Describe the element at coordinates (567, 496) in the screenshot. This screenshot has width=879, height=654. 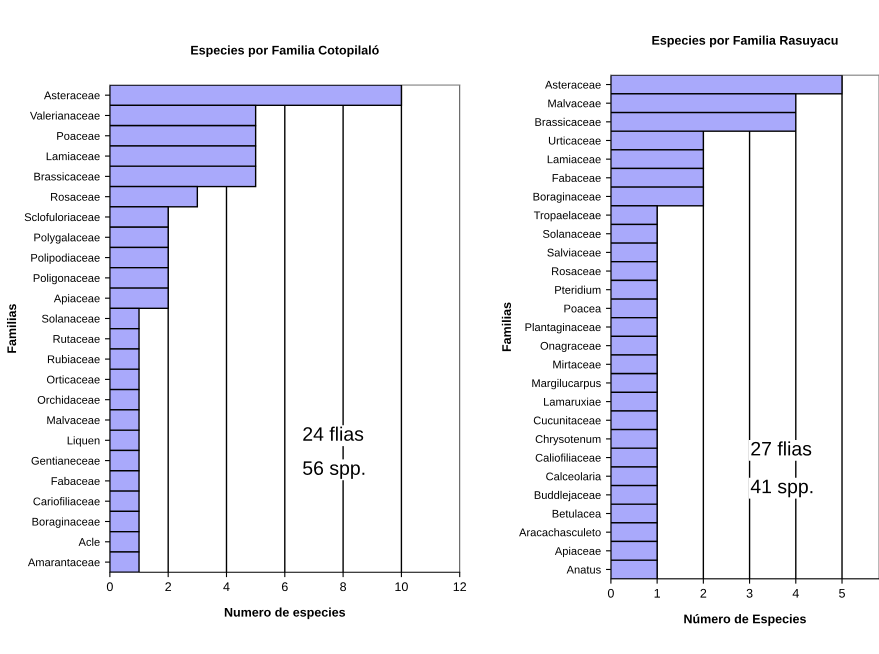
I see `y-tick-label: Buddlejaceae` at that location.